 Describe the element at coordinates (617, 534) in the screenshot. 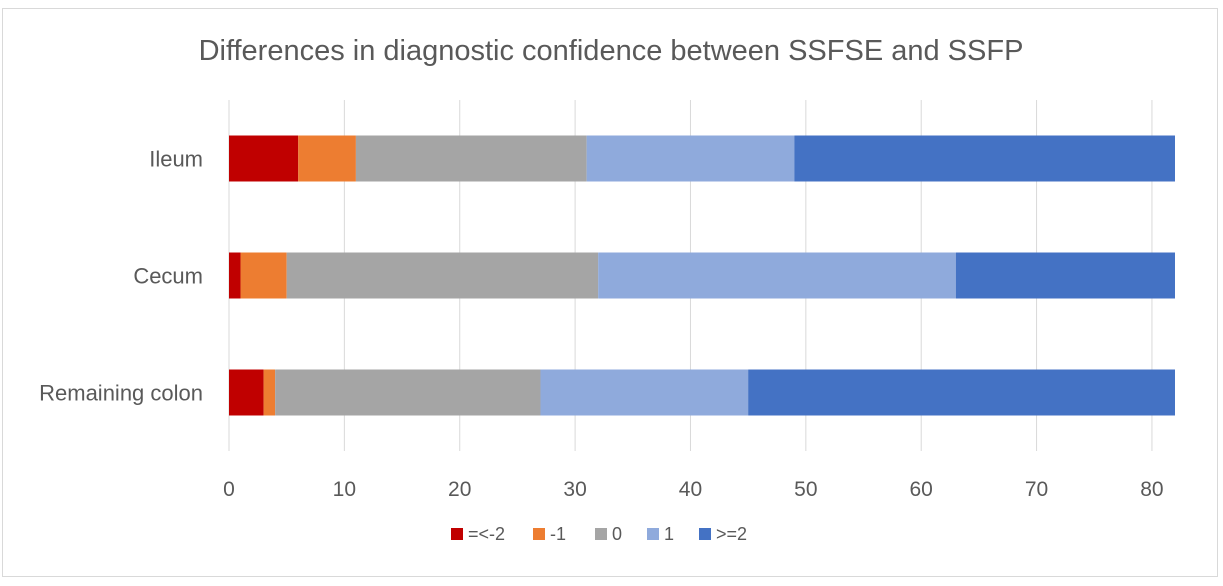

I see `legend-label-2: 0` at that location.